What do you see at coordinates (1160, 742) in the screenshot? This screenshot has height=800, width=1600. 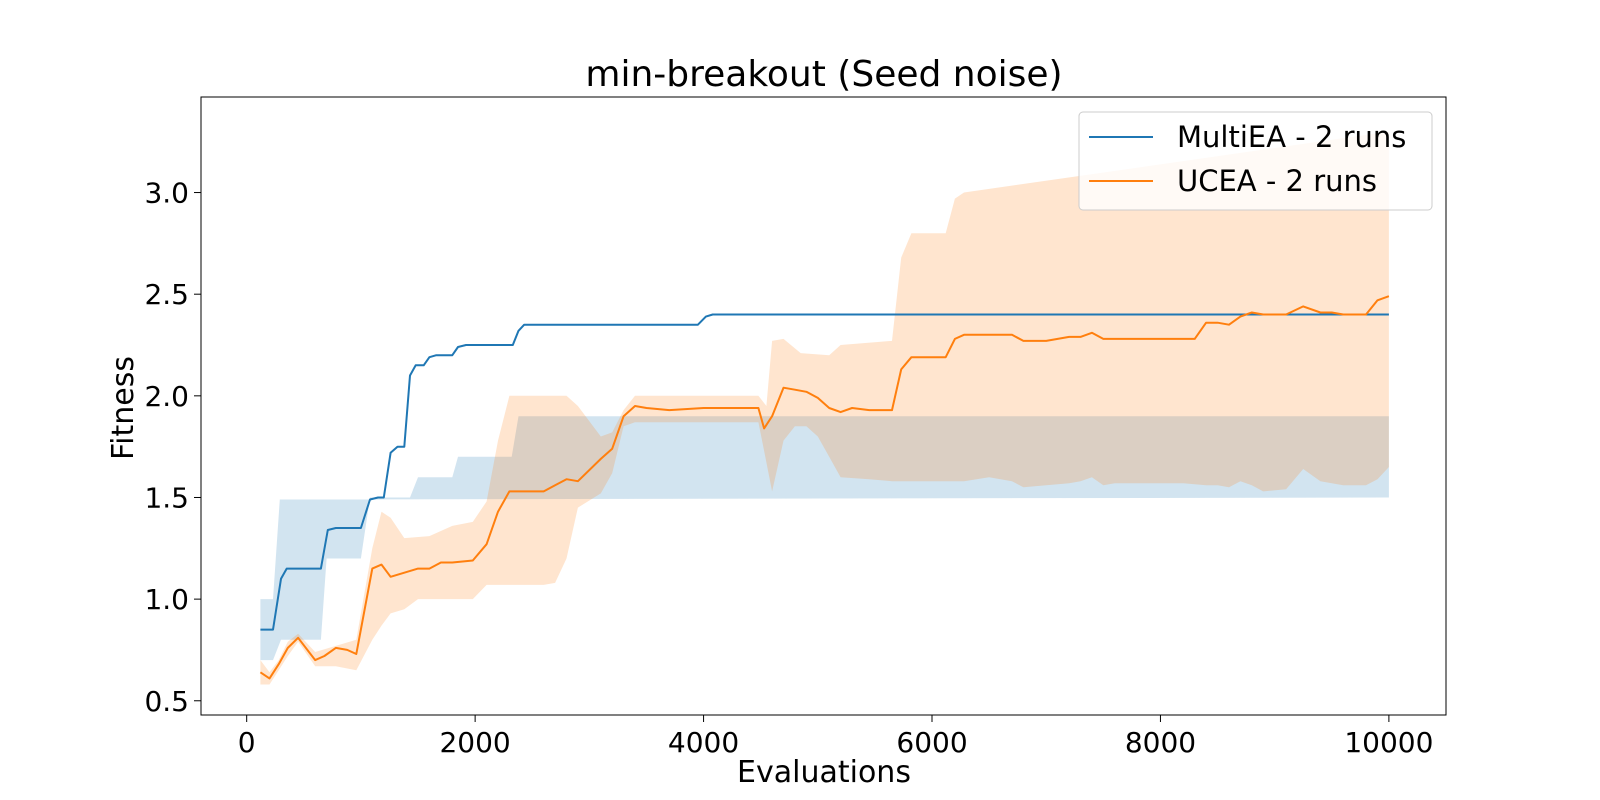 I see `x-tick-label: 8000` at bounding box center [1160, 742].